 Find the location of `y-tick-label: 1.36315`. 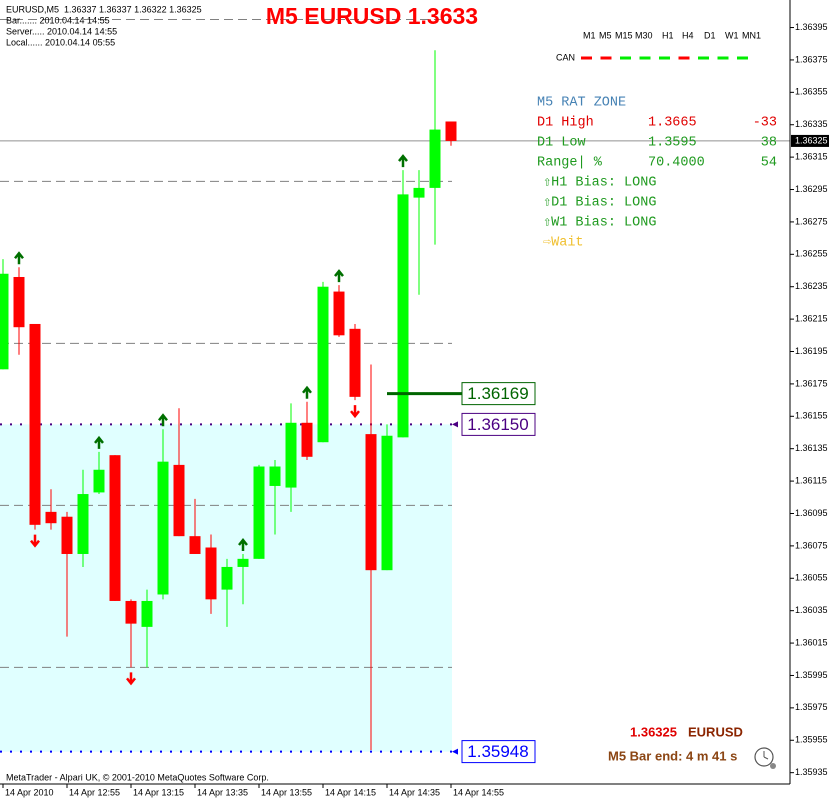

y-tick-label: 1.36315 is located at coordinates (811, 156).